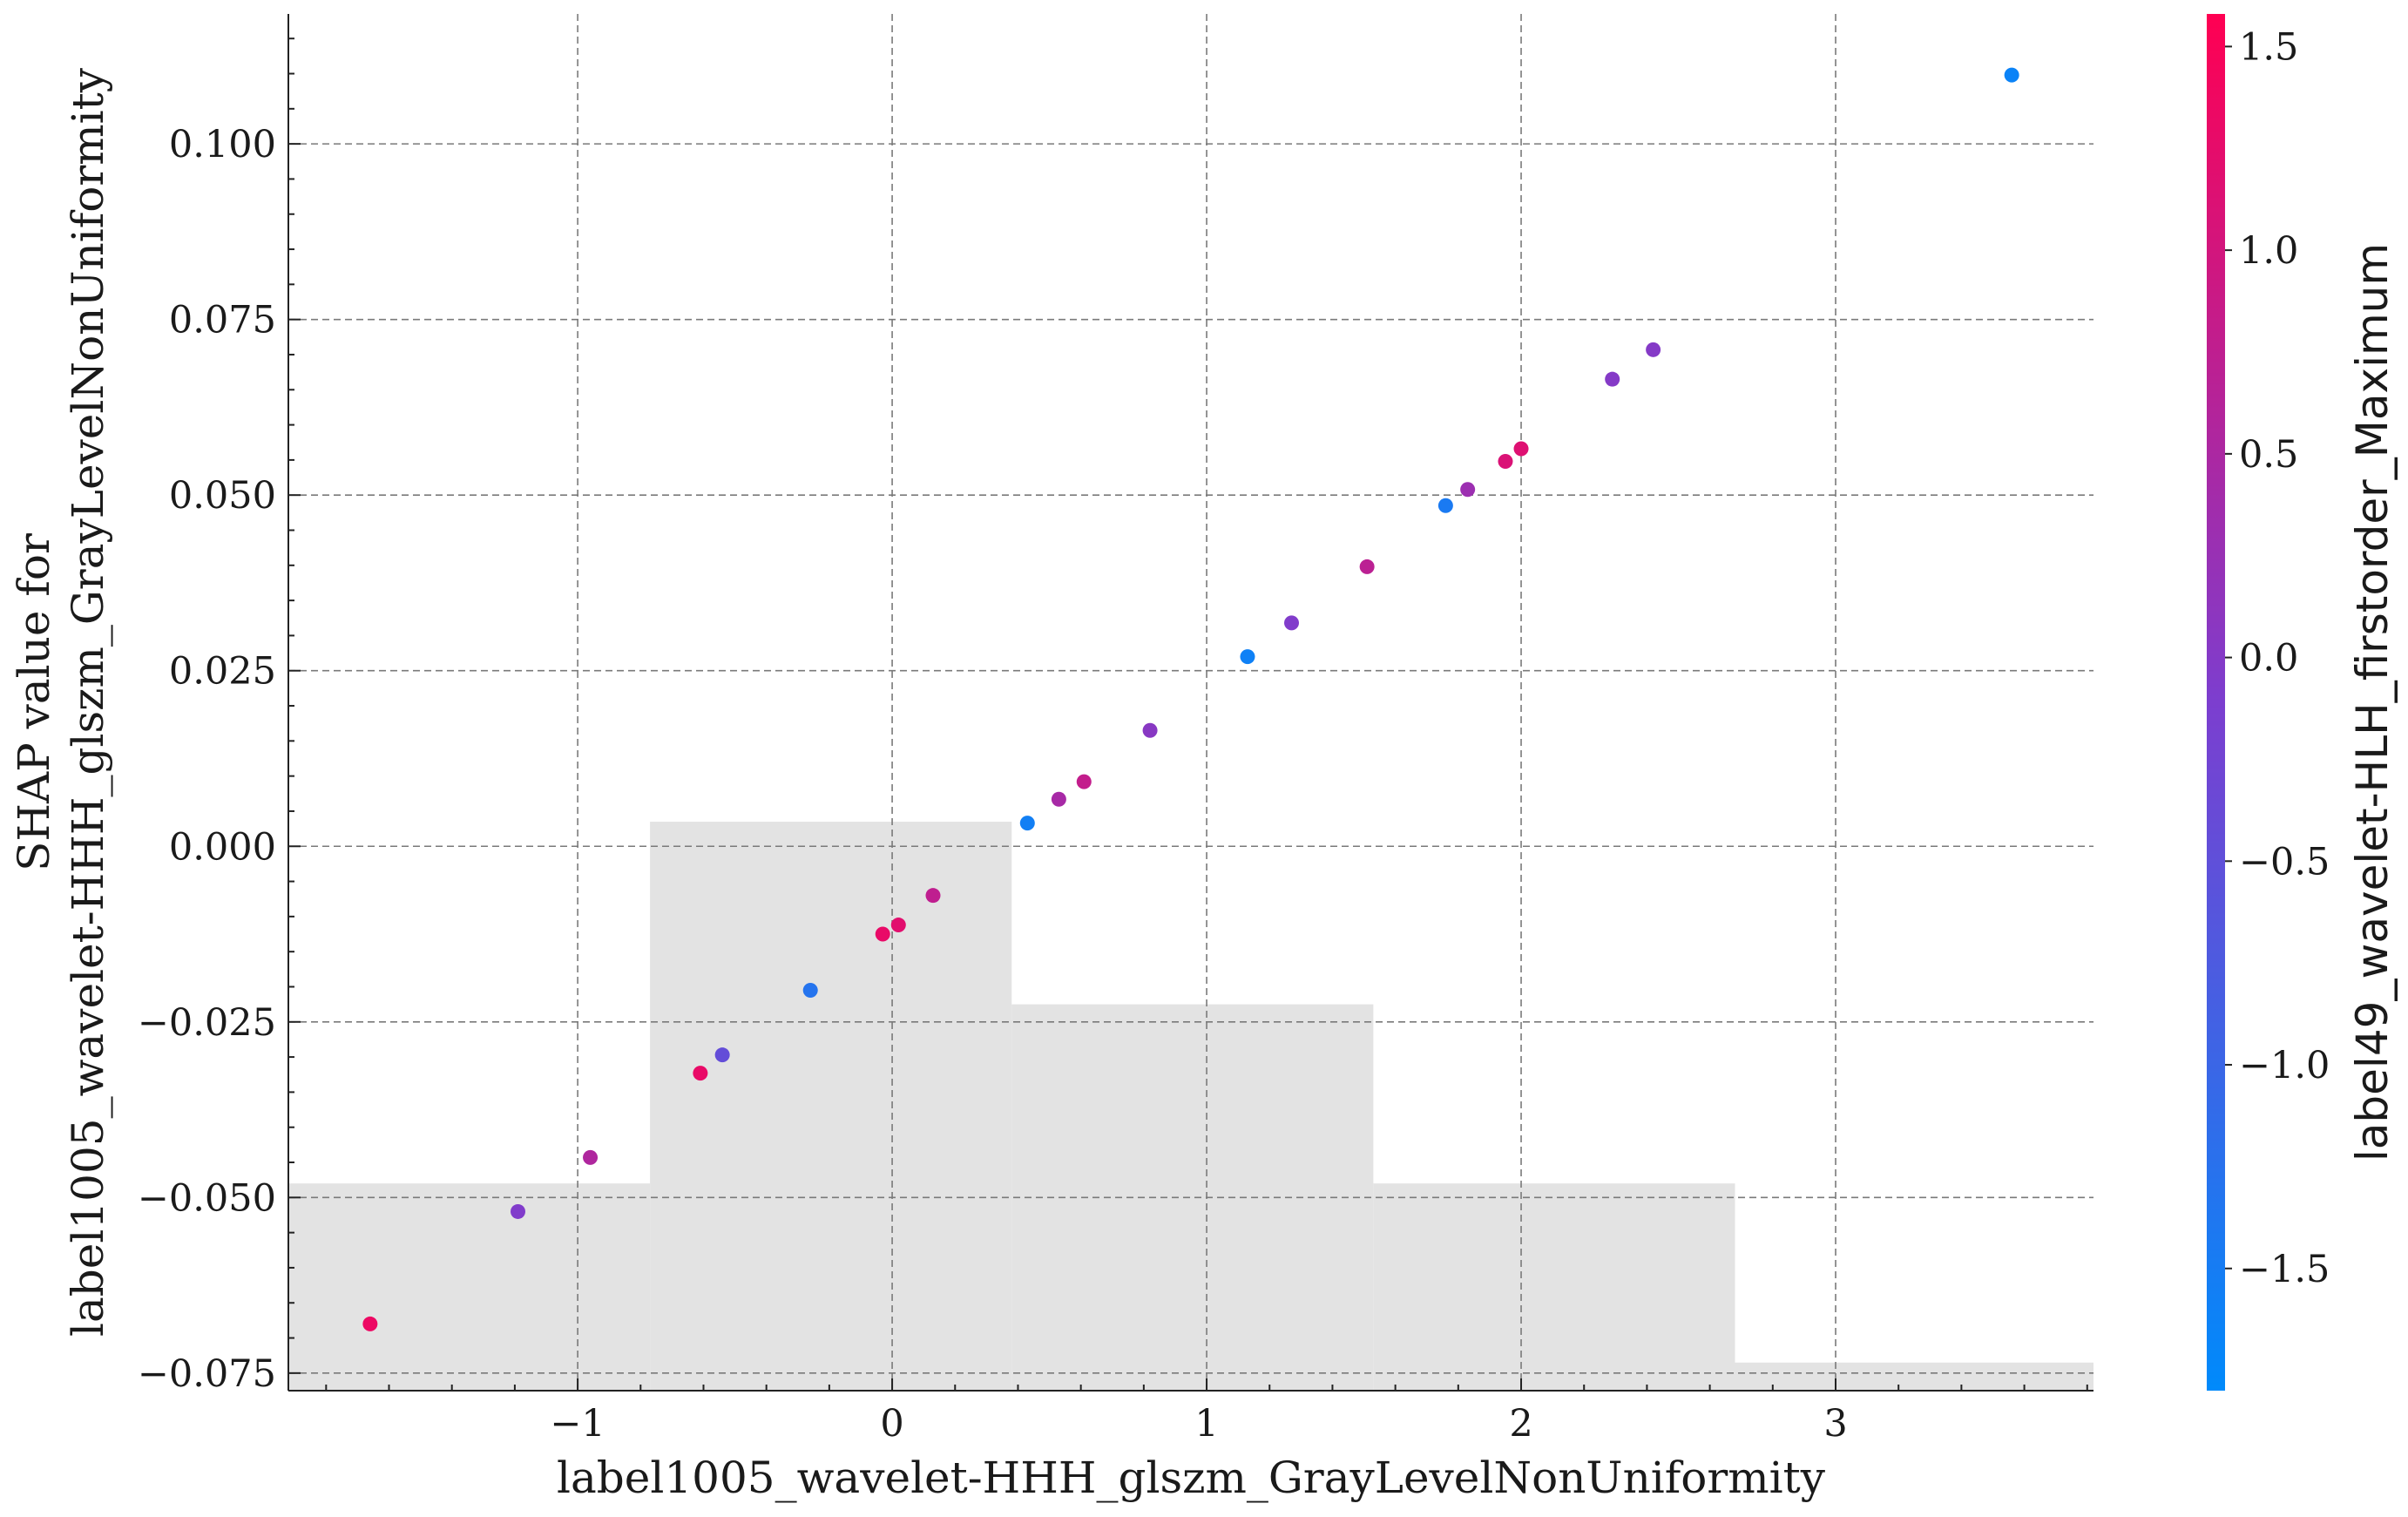 This screenshot has height=1517, width=2408. Describe the element at coordinates (222, 496) in the screenshot. I see `y-tick-label-5: 0.050` at that location.